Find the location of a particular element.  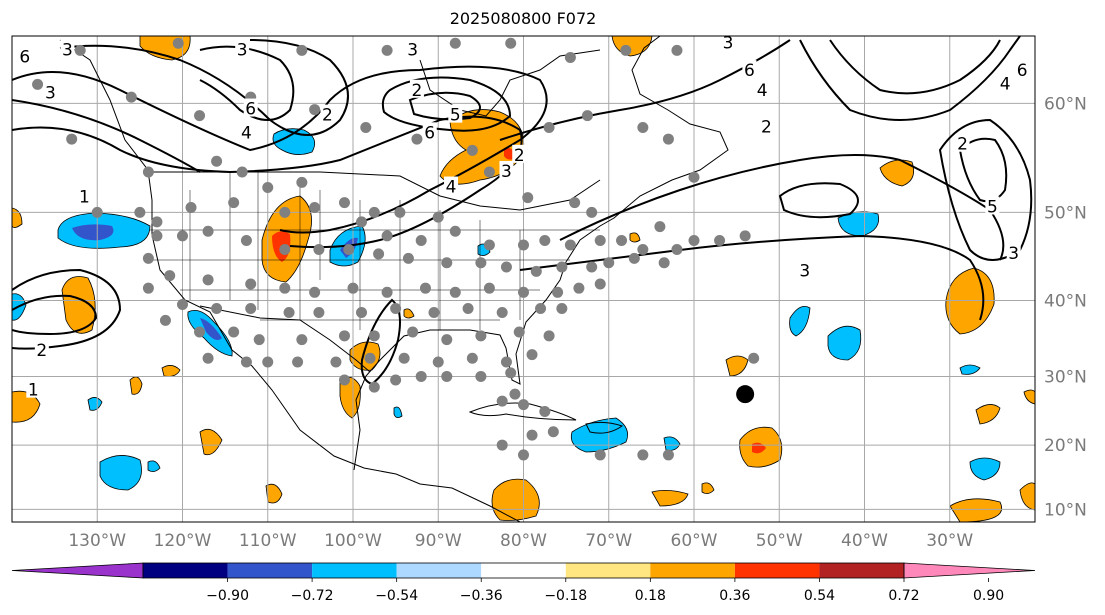

latitude-label: 50°N is located at coordinates (1065, 213).